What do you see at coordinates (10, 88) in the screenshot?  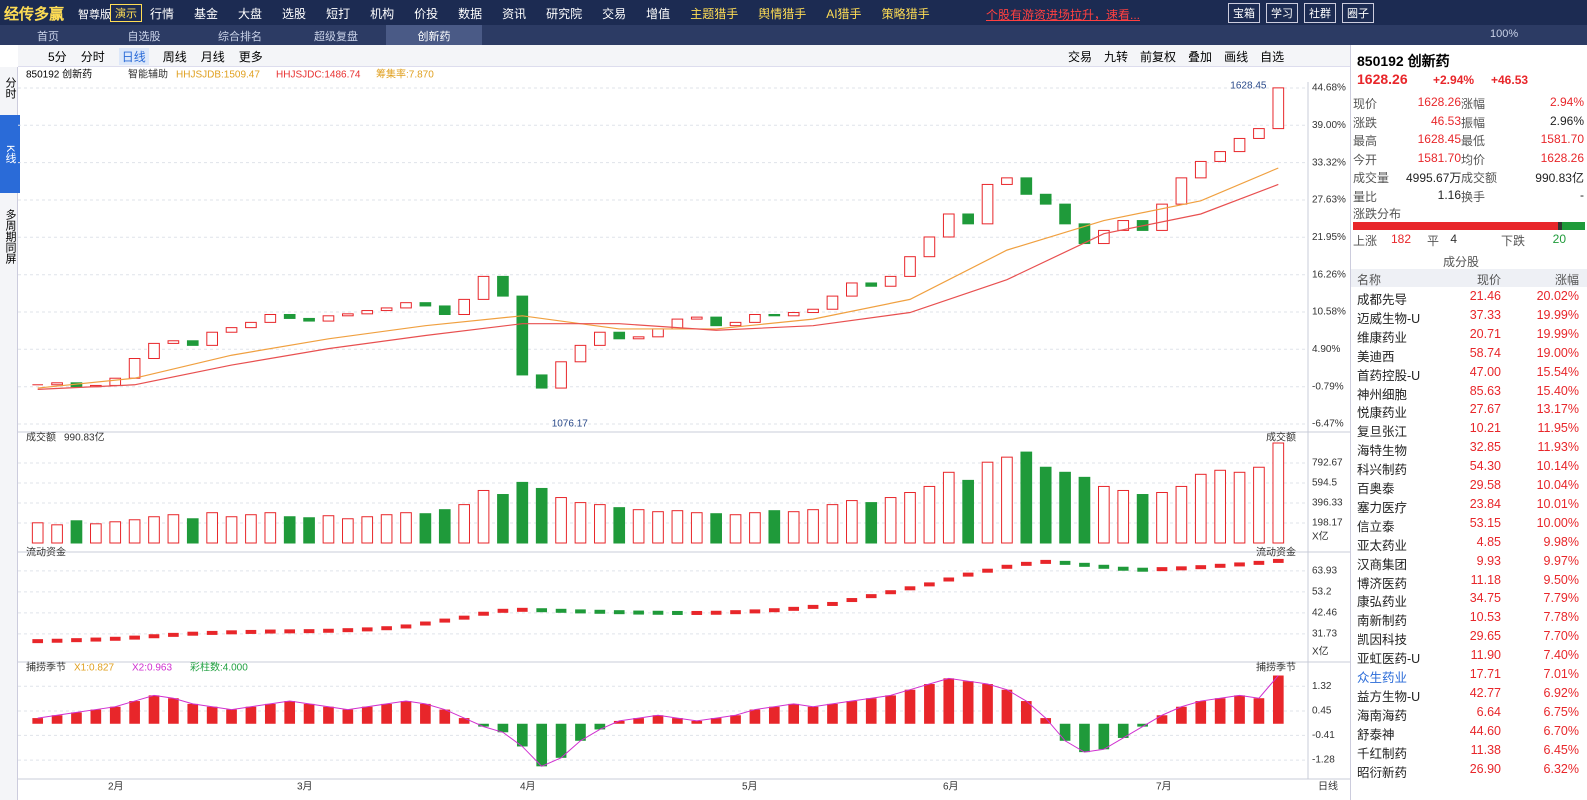 I see `side-tab: 分时` at bounding box center [10, 88].